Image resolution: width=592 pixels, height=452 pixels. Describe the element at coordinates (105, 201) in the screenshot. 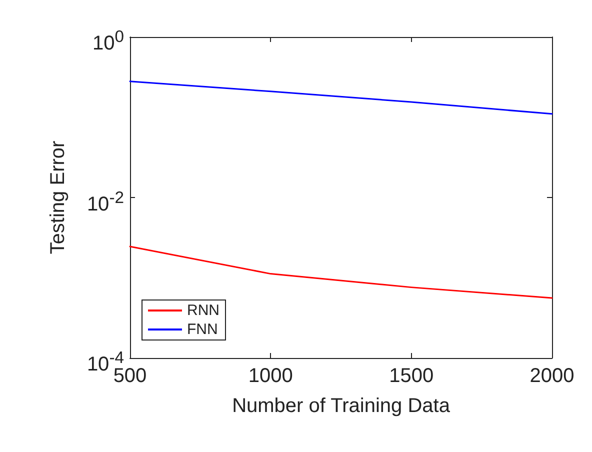

I see `y-tick-label: 10$^{-2}$` at that location.